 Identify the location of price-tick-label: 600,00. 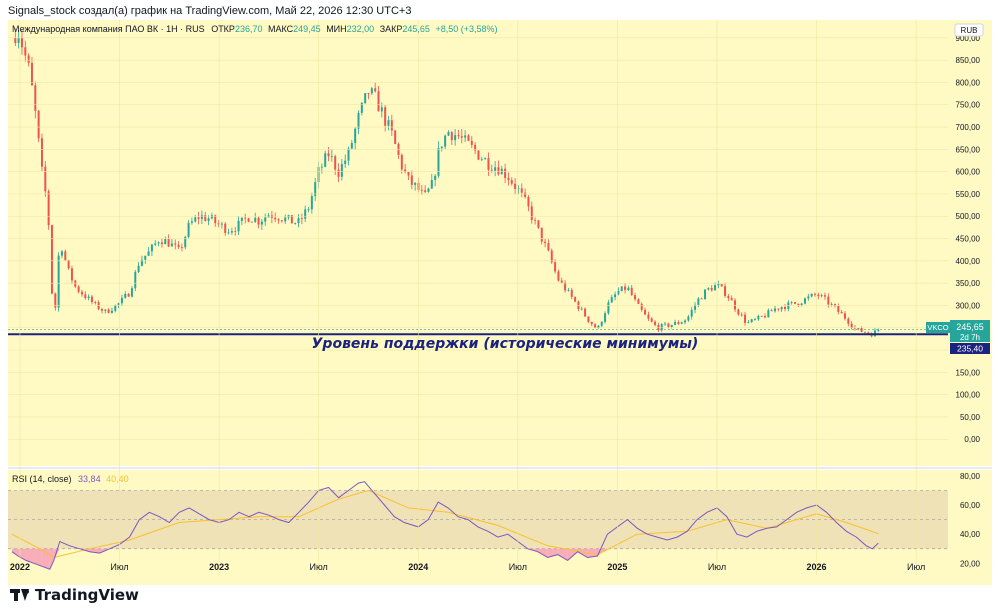
(968, 172).